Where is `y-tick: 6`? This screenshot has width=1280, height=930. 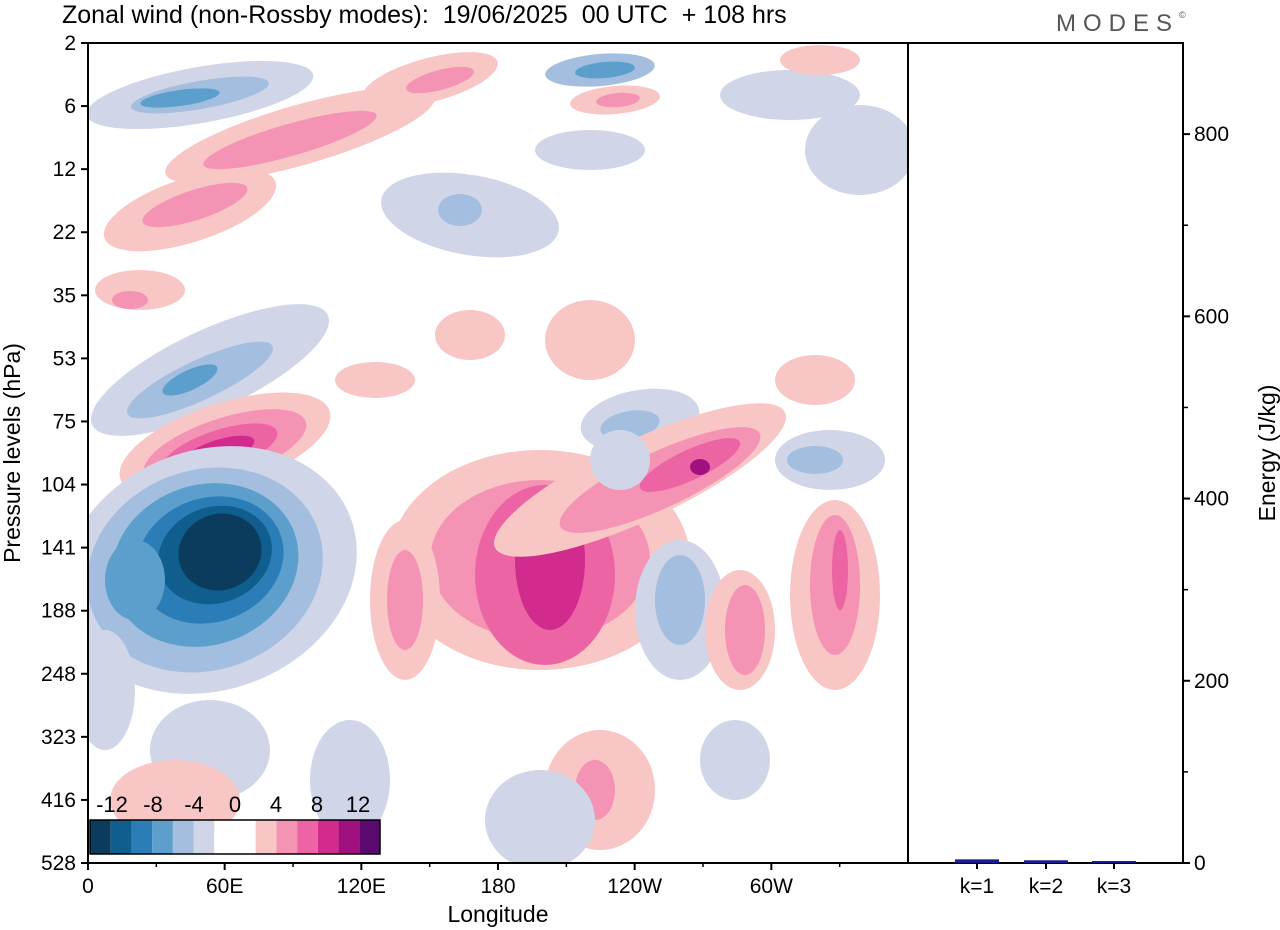
y-tick: 6 is located at coordinates (76, 106).